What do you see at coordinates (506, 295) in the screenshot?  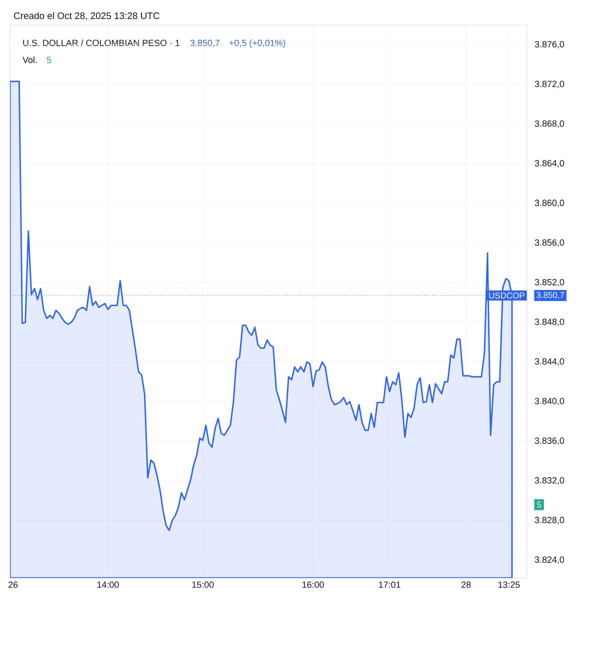 I see `ref-line-label: USDCOP` at bounding box center [506, 295].